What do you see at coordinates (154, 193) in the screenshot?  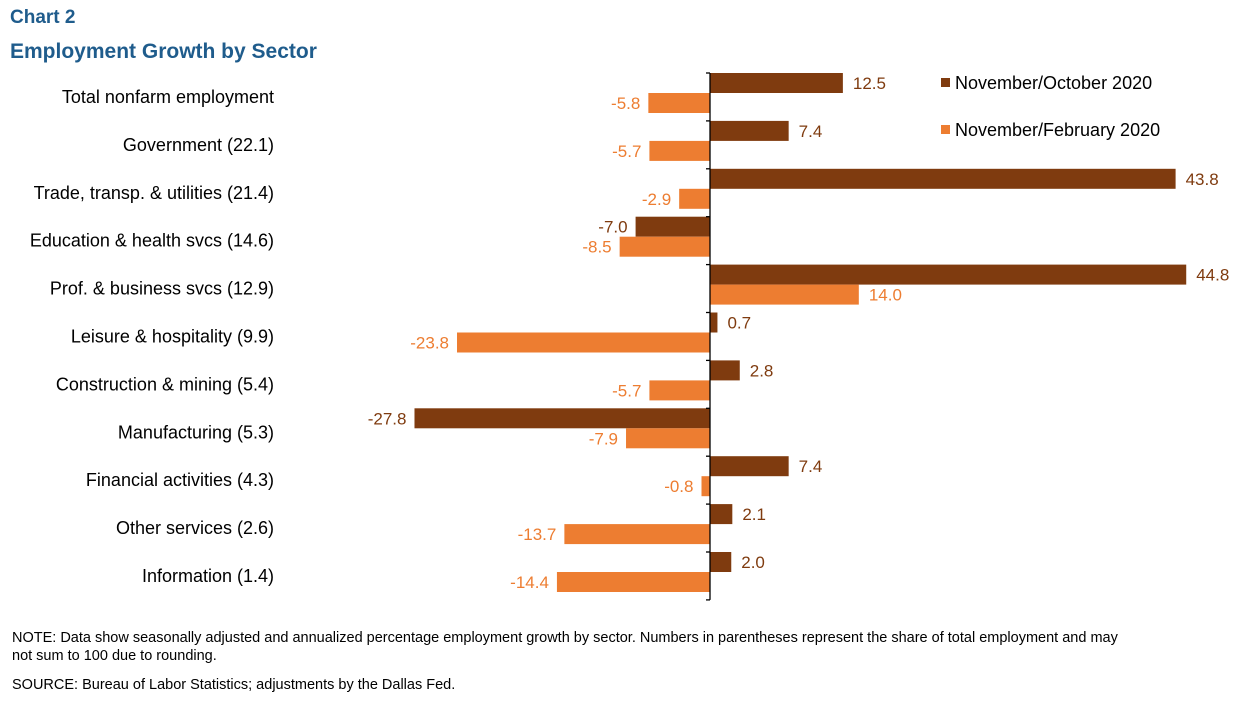 I see `category-label: Trade, transp. & utilities (21.4)` at bounding box center [154, 193].